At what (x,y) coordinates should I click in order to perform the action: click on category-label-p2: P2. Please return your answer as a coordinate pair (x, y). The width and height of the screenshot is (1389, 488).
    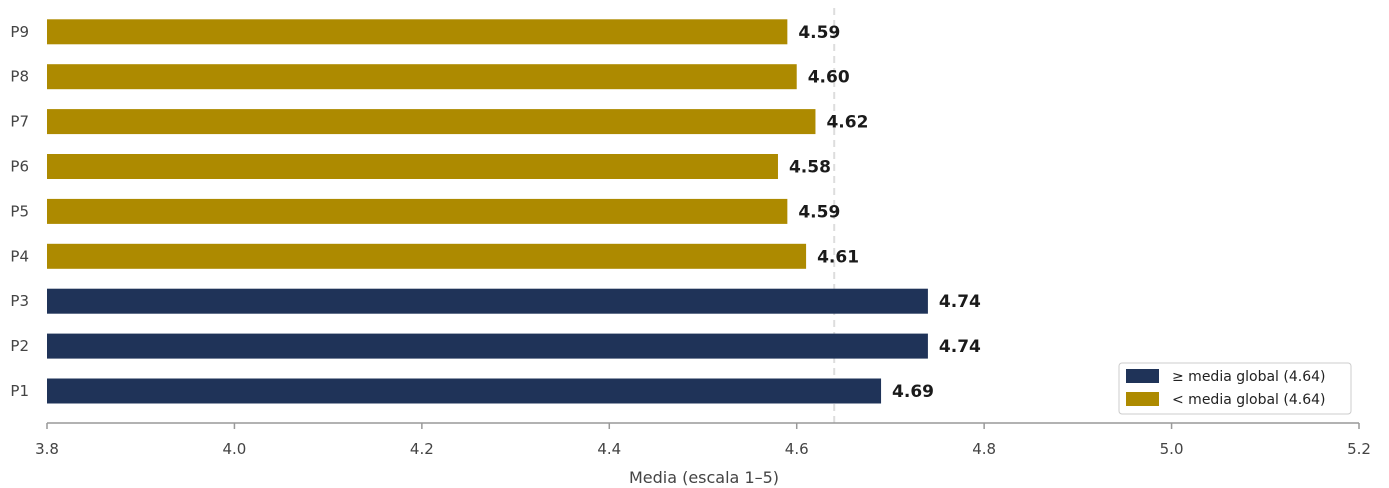
    Looking at the image, I should click on (19, 346).